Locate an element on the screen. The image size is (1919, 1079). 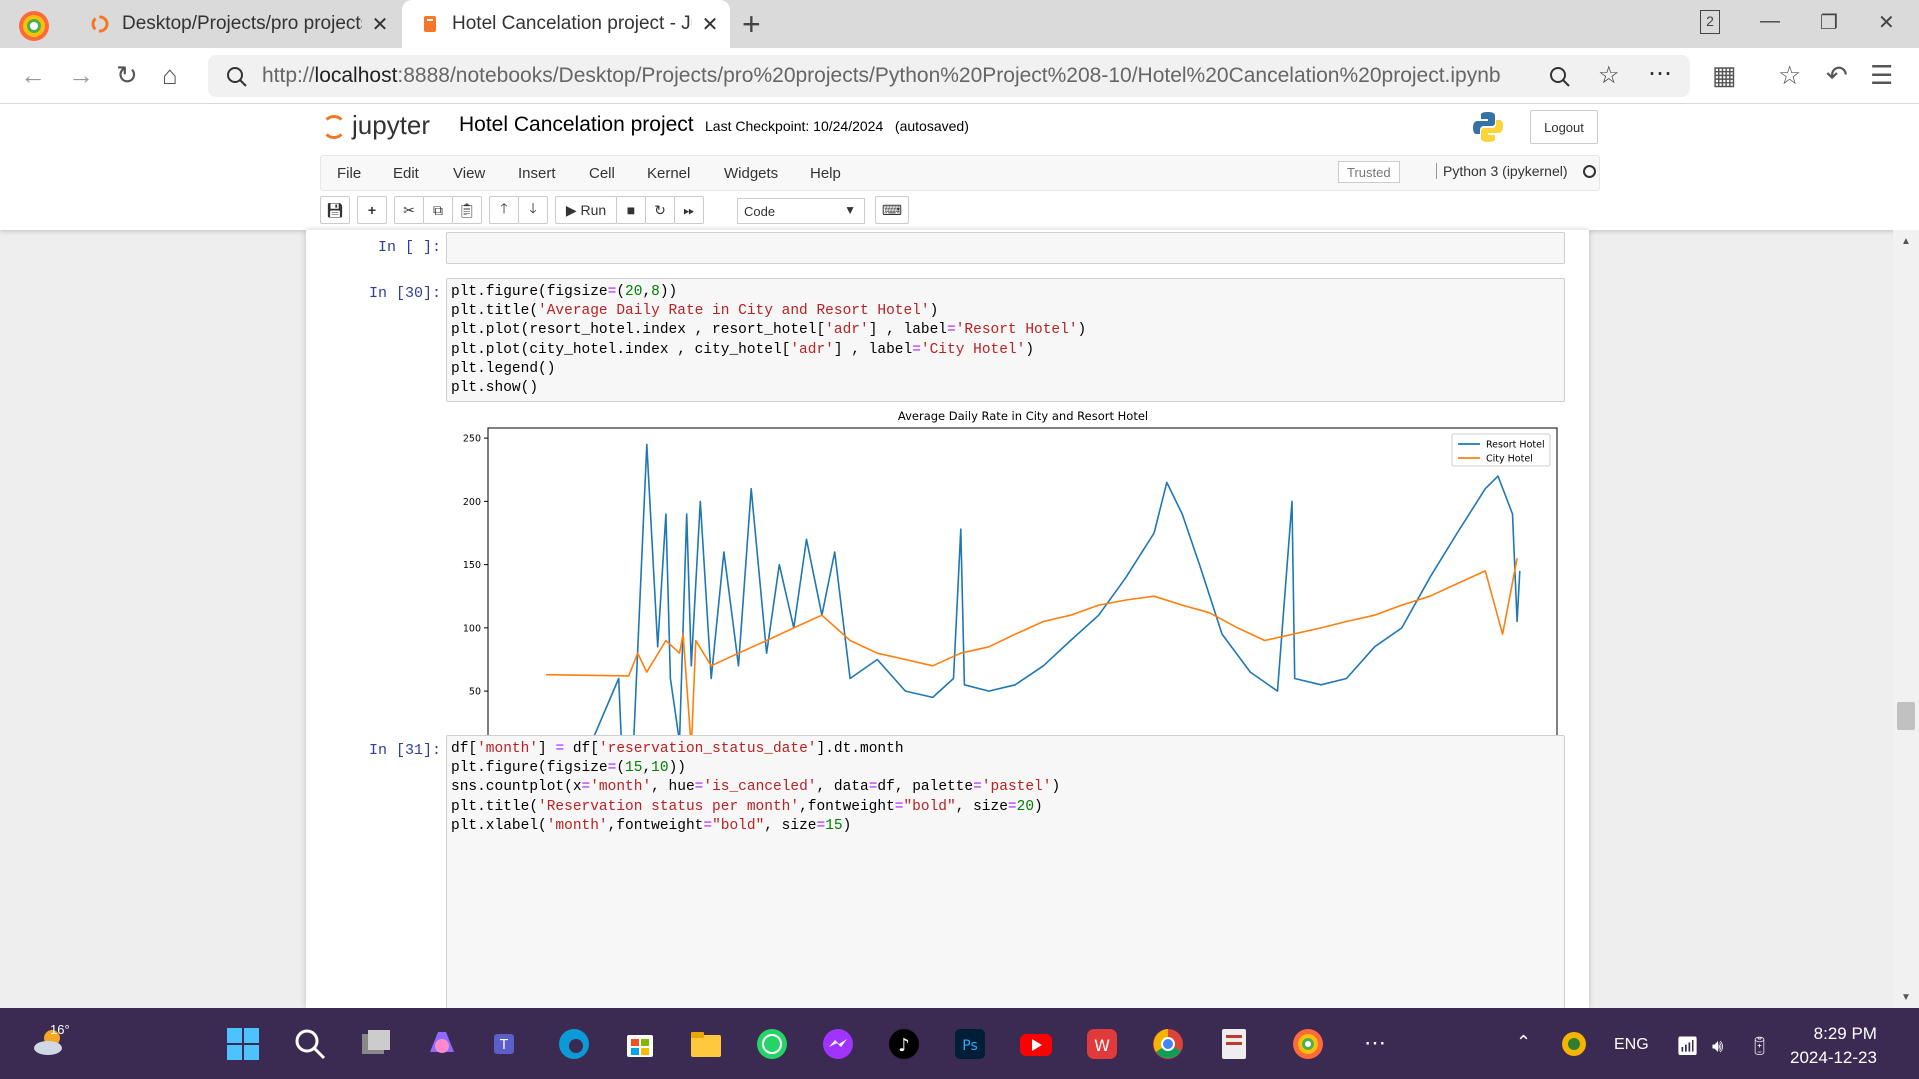
cell-type-select: Code ▼ is located at coordinates (801, 211).